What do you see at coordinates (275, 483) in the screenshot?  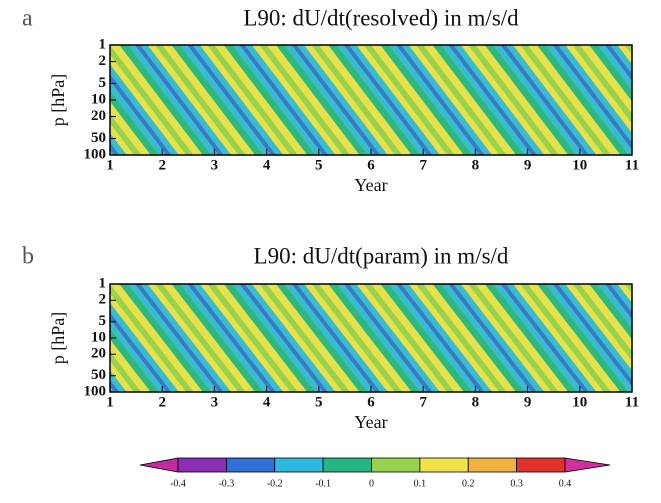 I see `colorbar-tick-label: -0.2` at bounding box center [275, 483].